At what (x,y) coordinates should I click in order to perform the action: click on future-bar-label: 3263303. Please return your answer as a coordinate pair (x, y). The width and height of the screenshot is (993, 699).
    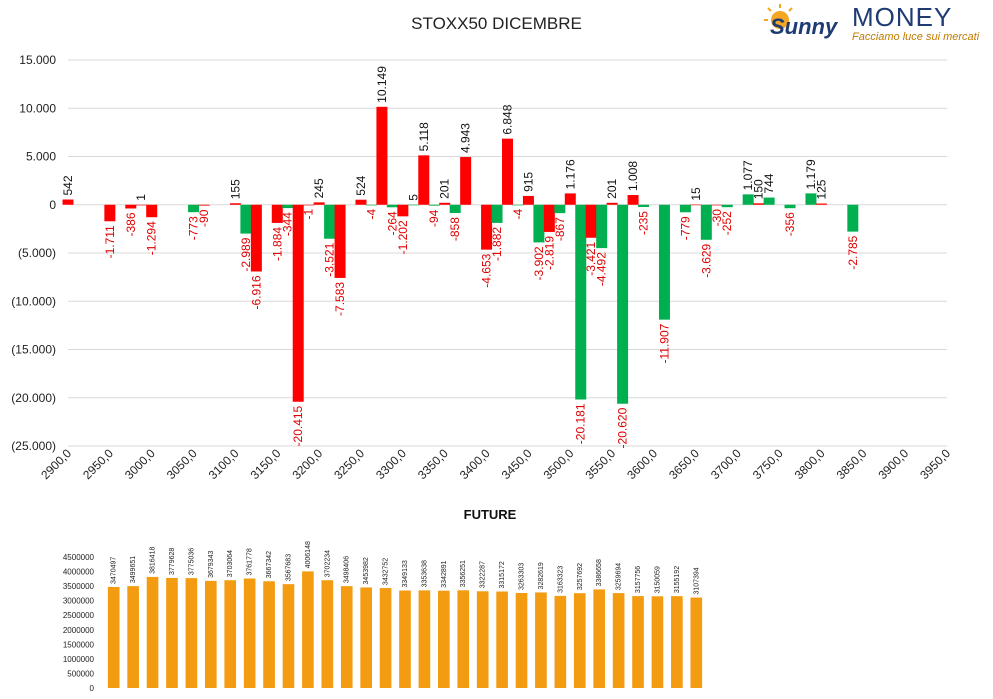
    Looking at the image, I should click on (522, 576).